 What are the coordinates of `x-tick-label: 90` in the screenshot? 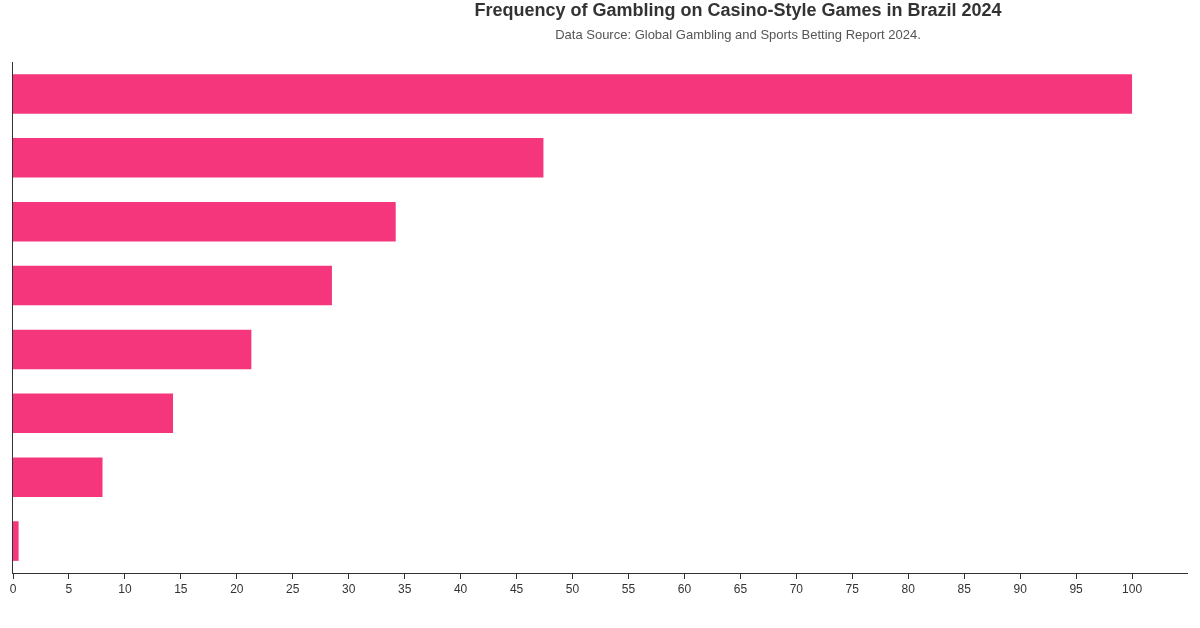 It's located at (1020, 589).